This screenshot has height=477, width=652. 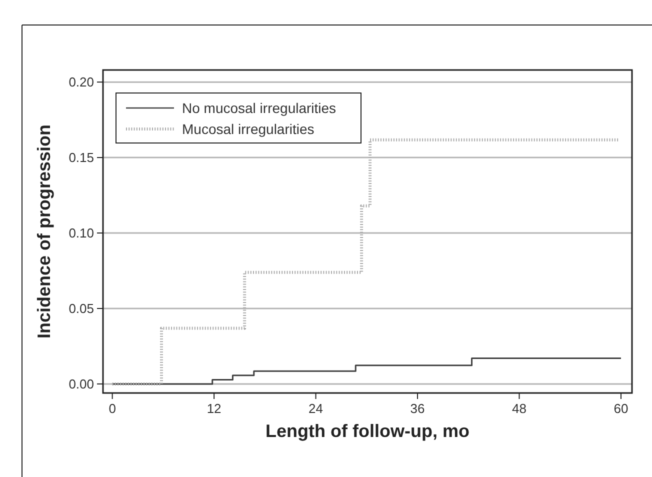 What do you see at coordinates (417, 408) in the screenshot?
I see `x-tick-label: 36` at bounding box center [417, 408].